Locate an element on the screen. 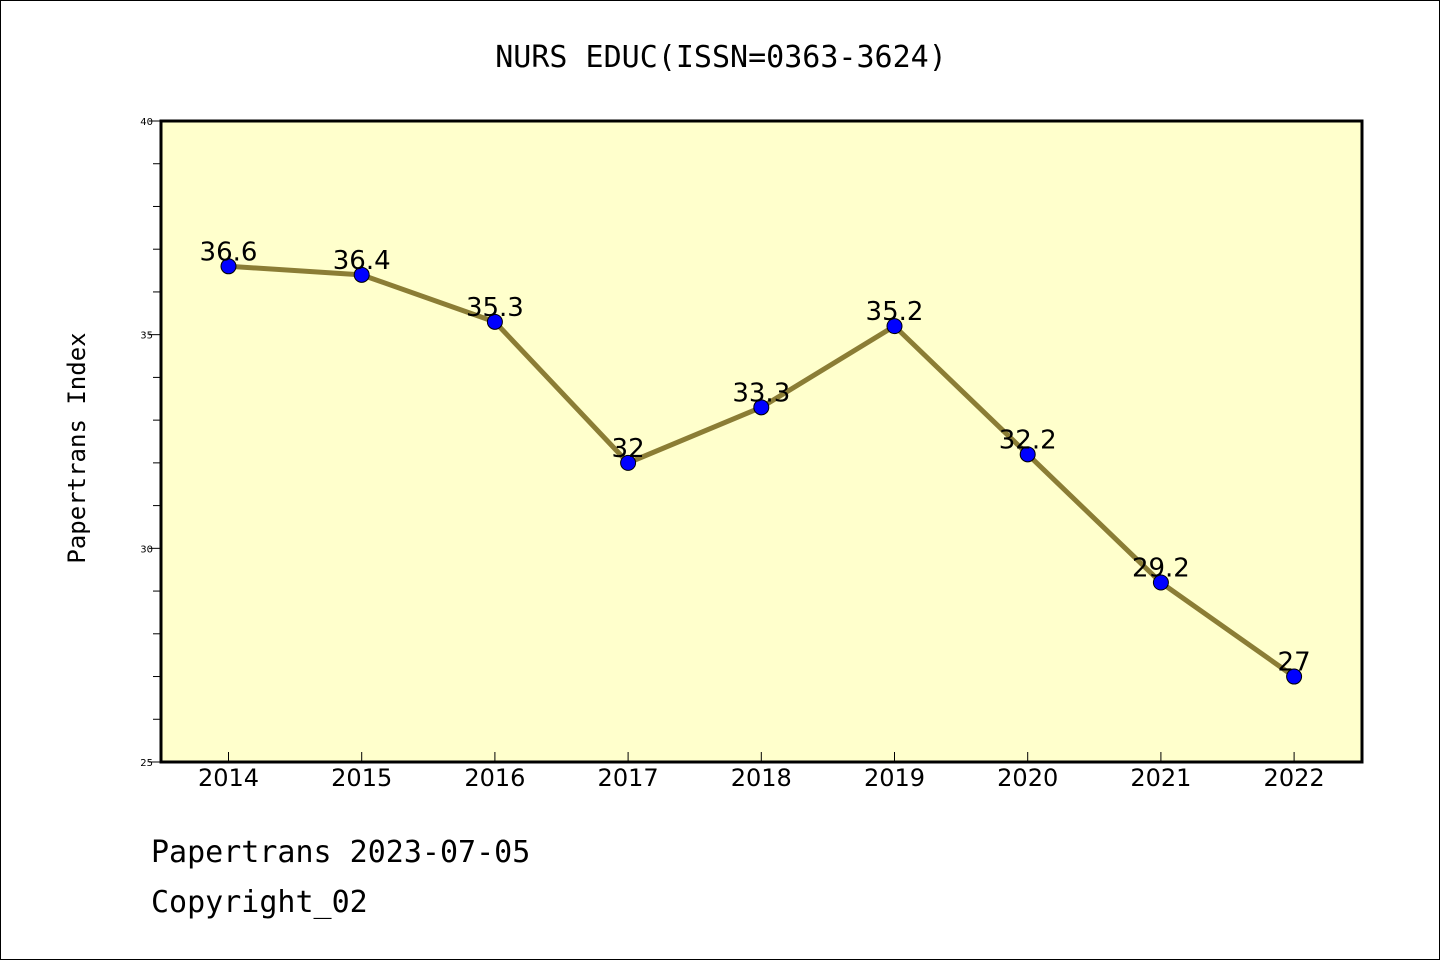  footer-date: Papertrans 2023-07-05 is located at coordinates (341, 852).